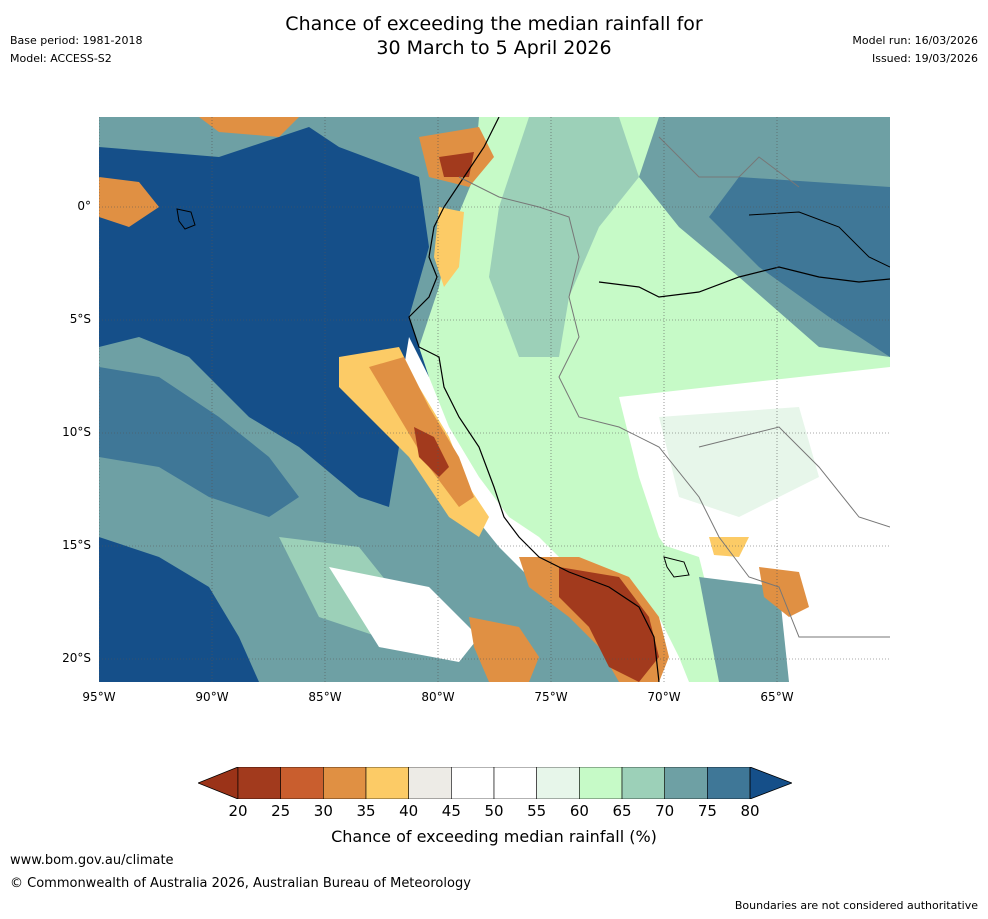  I want to click on colorbar-tick-label: 25, so click(281, 811).